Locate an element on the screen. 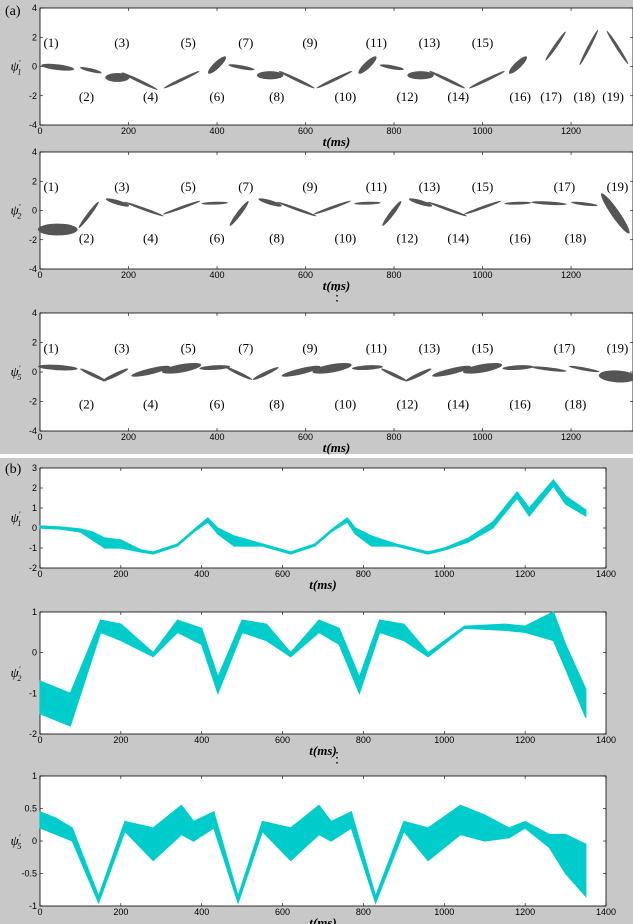 Image resolution: width=633 pixels, height=924 pixels. y-tick-label: -4 is located at coordinates (33, 431).